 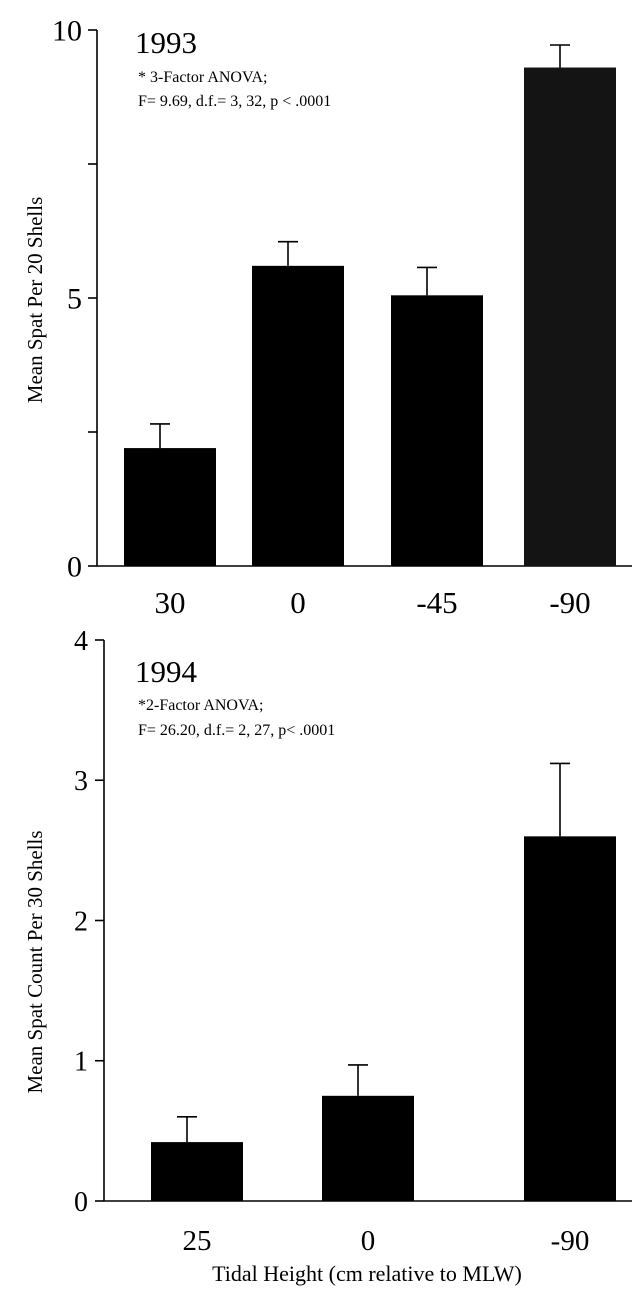 What do you see at coordinates (35, 300) in the screenshot?
I see `chart-1993-y-axis-label: Mean Spat Per 20 Shells` at bounding box center [35, 300].